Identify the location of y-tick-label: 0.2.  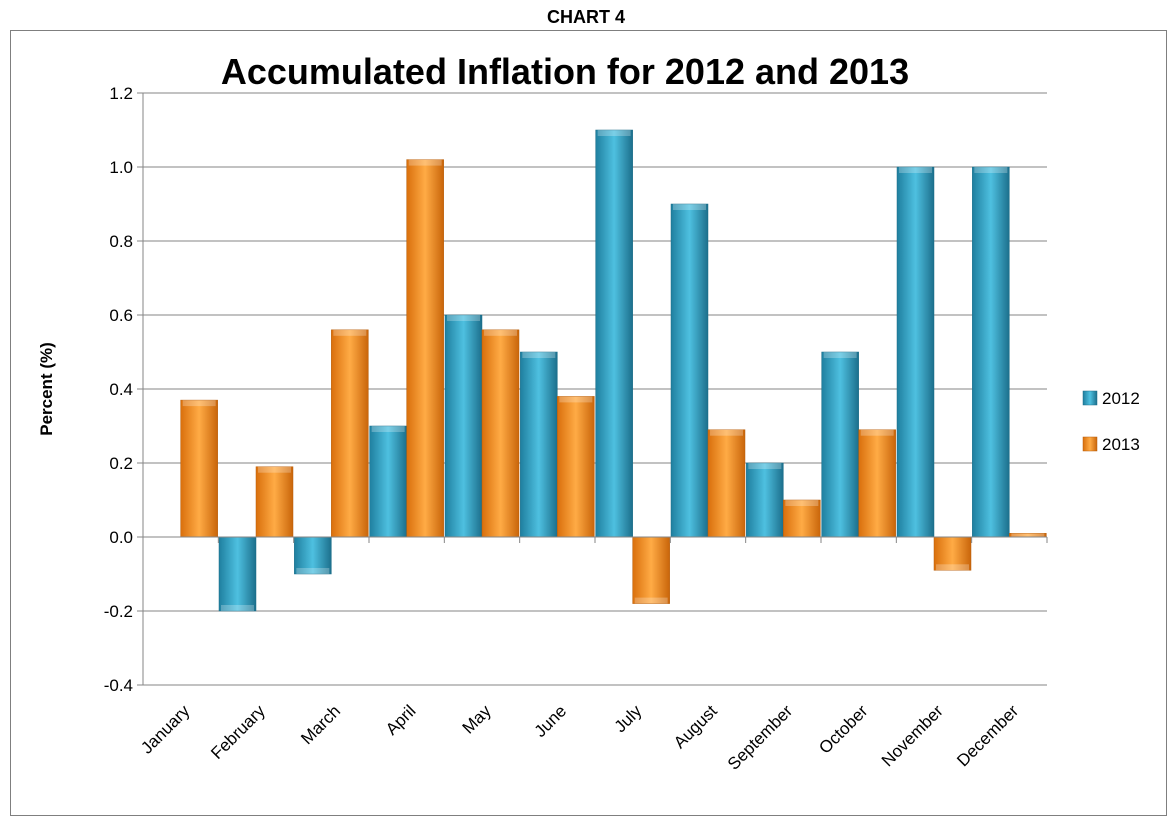
(121, 463).